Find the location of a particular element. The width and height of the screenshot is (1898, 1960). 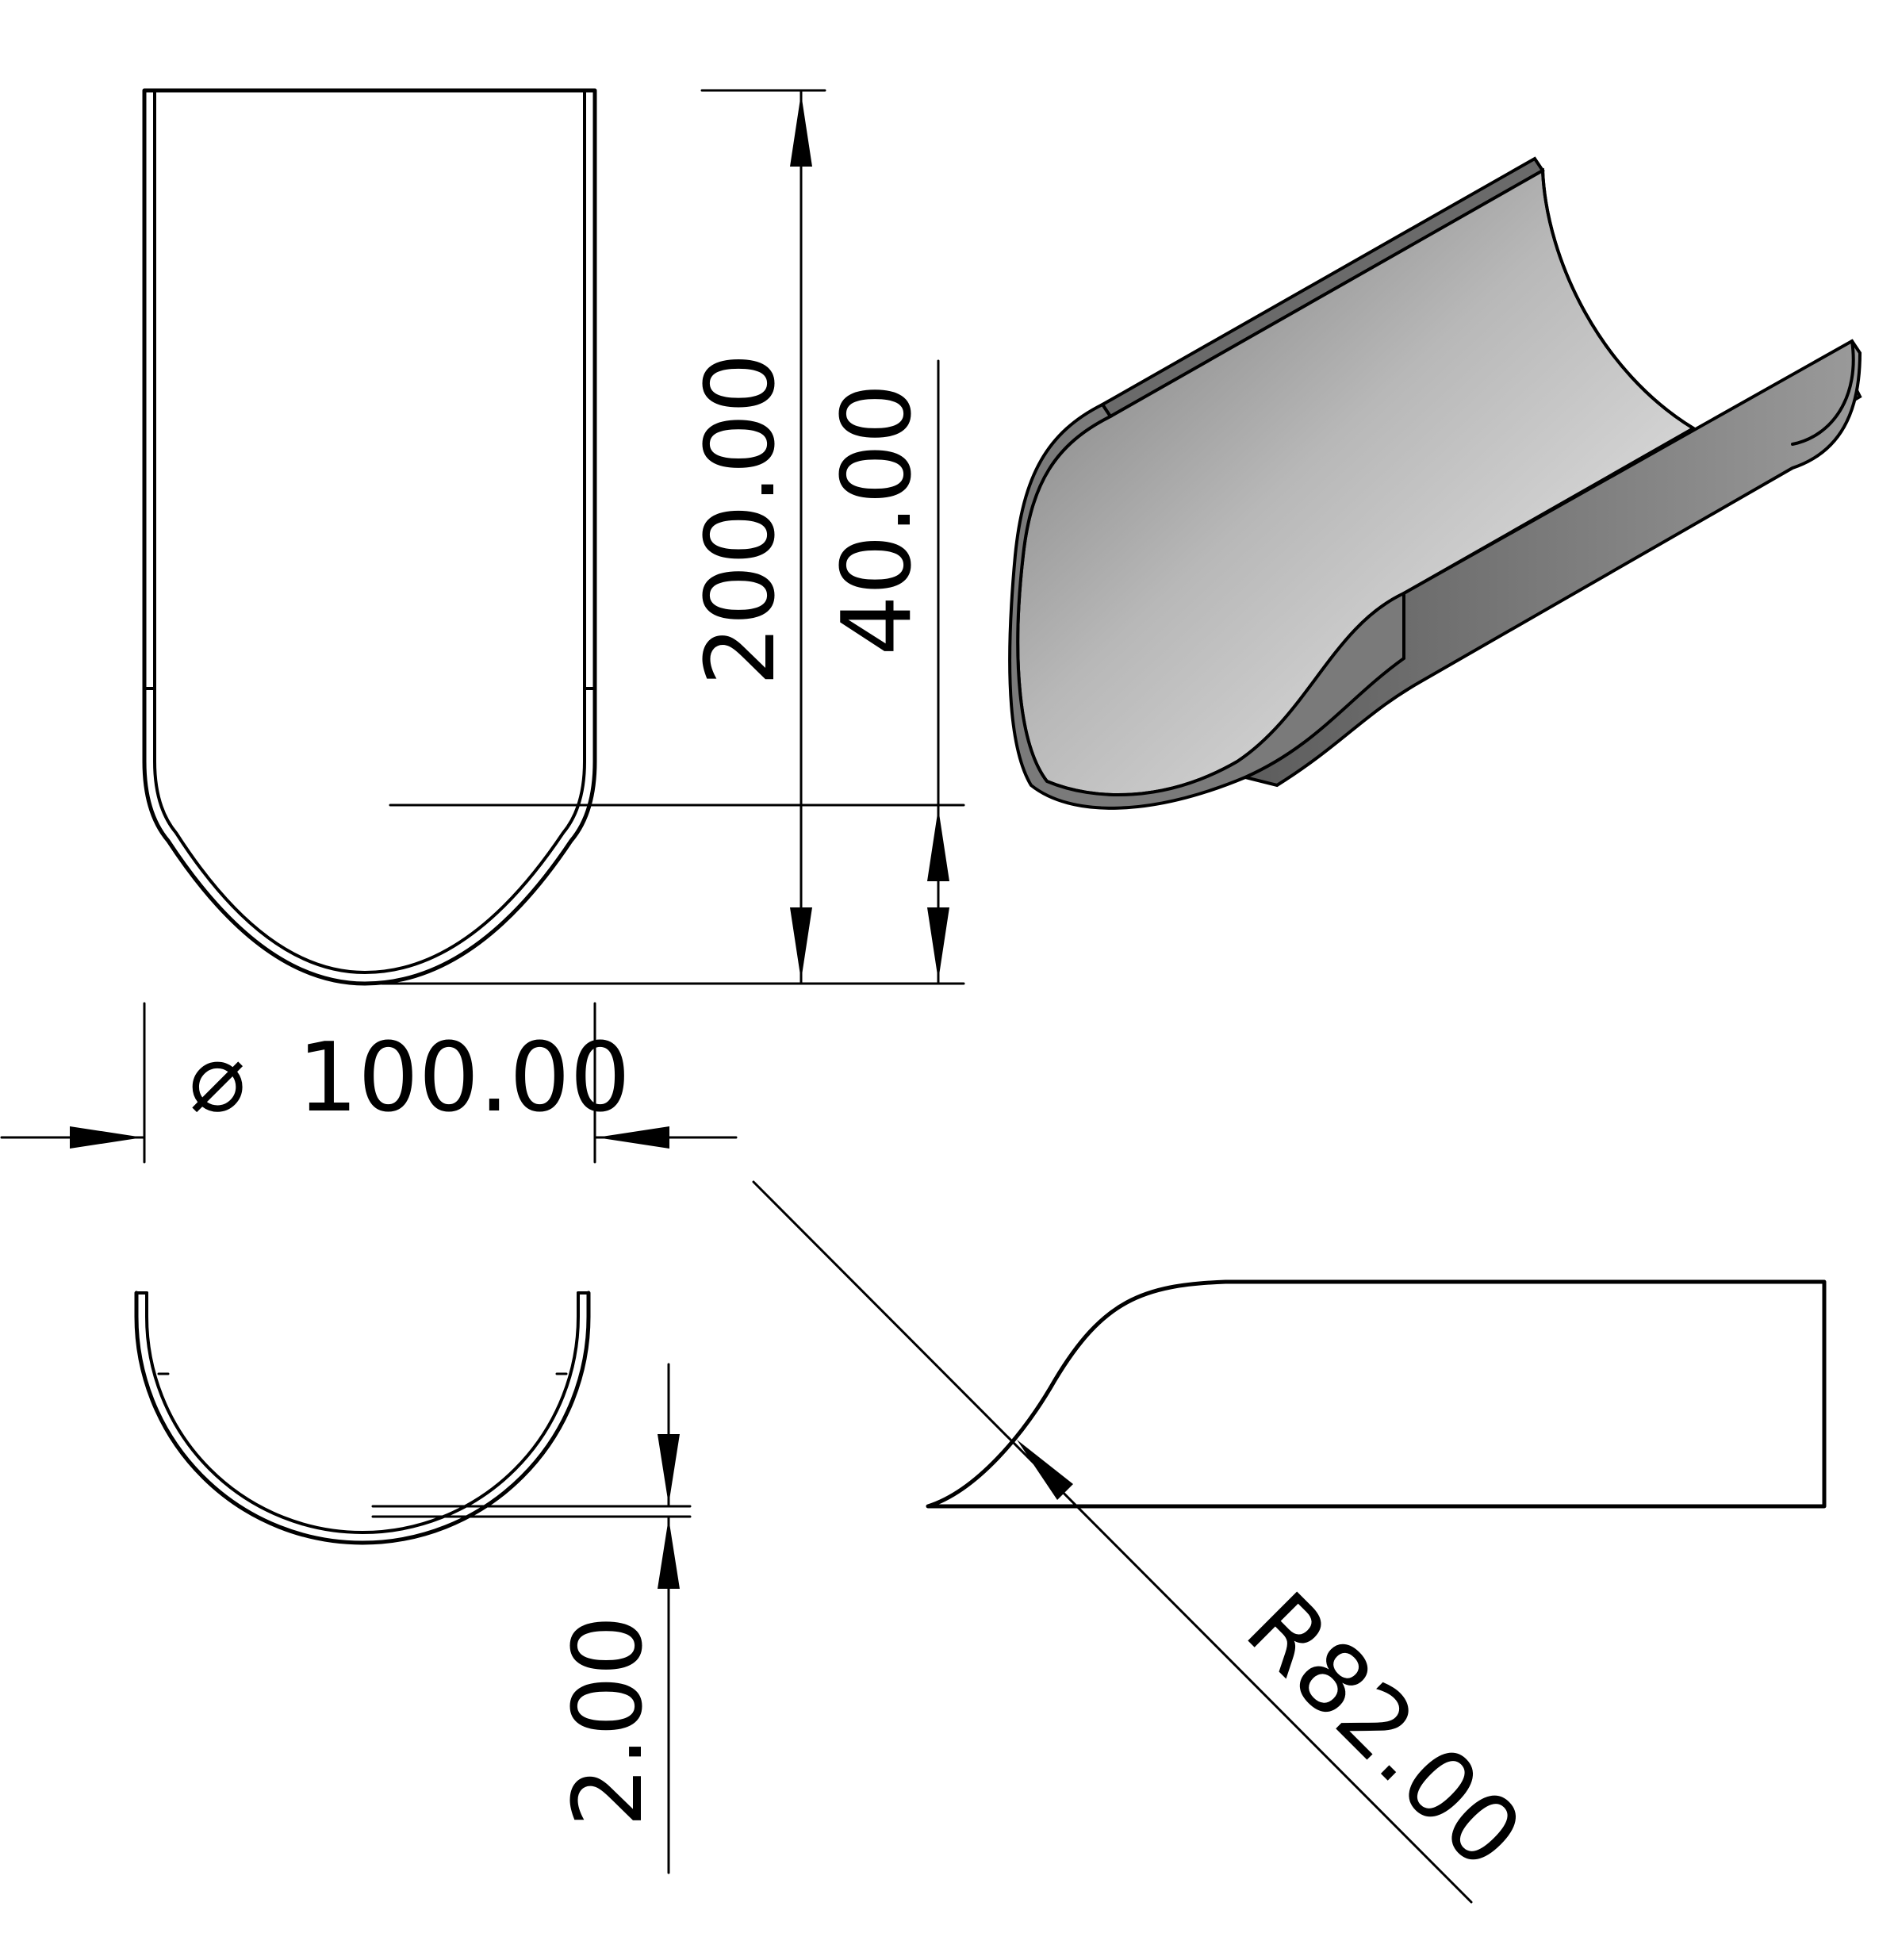

dimension-diameter: ⌀ 100.00 is located at coordinates (369, 1083).